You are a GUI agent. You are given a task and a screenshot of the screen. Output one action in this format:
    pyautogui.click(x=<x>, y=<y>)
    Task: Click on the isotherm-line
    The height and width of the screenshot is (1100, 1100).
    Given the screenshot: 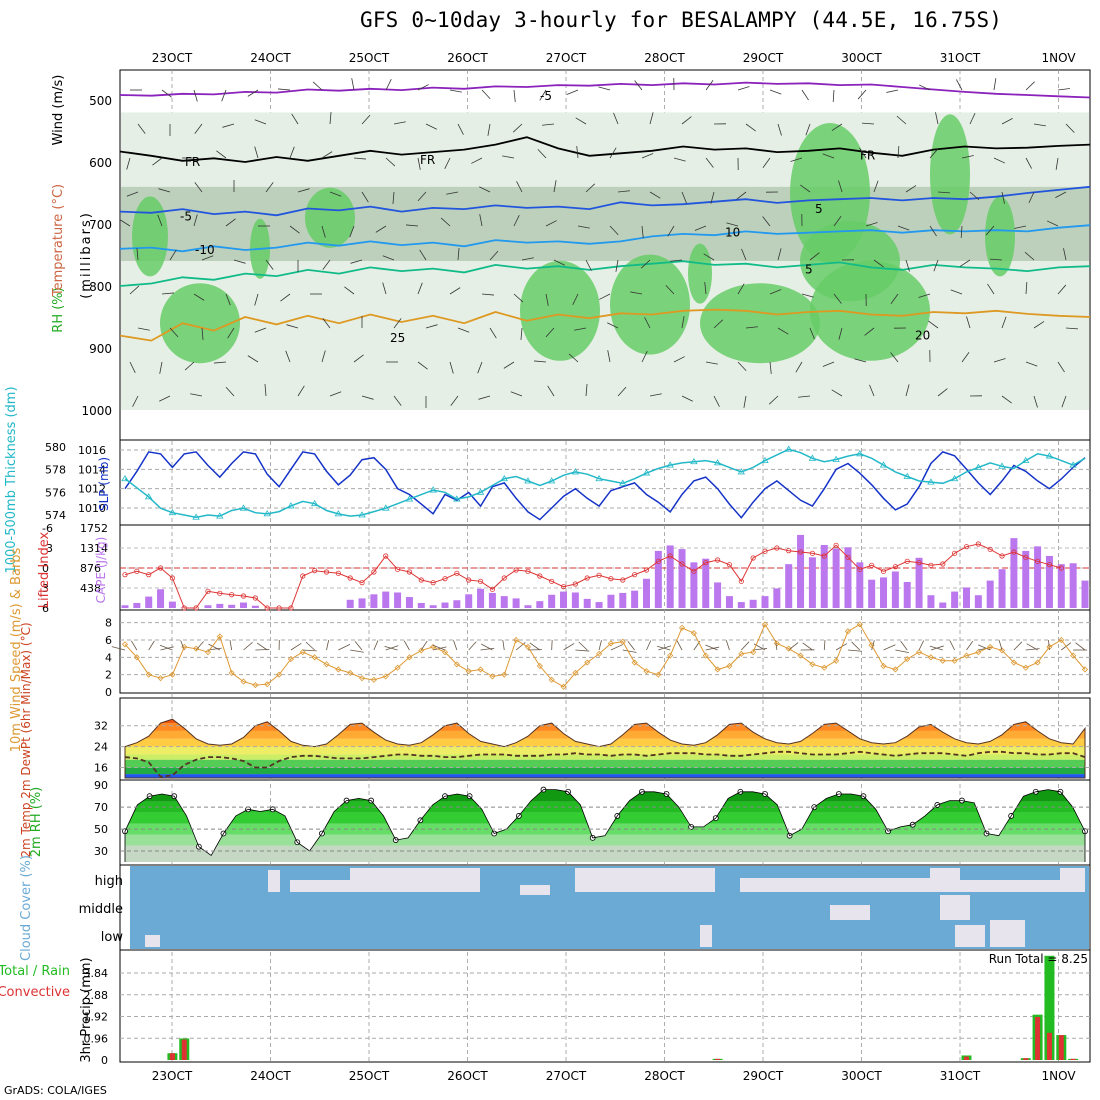 What is the action you would take?
    pyautogui.click(x=605, y=273)
    